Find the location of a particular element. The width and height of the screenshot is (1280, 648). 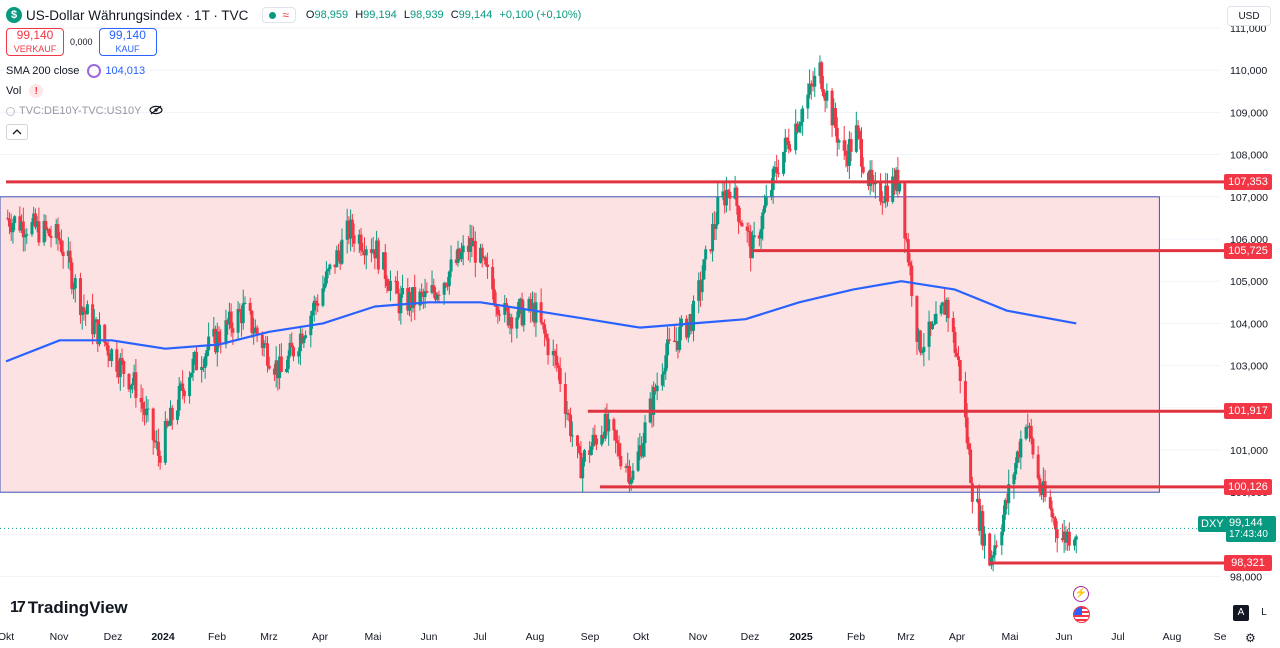

lightning-event-icon: ⚡ is located at coordinates (1081, 594).